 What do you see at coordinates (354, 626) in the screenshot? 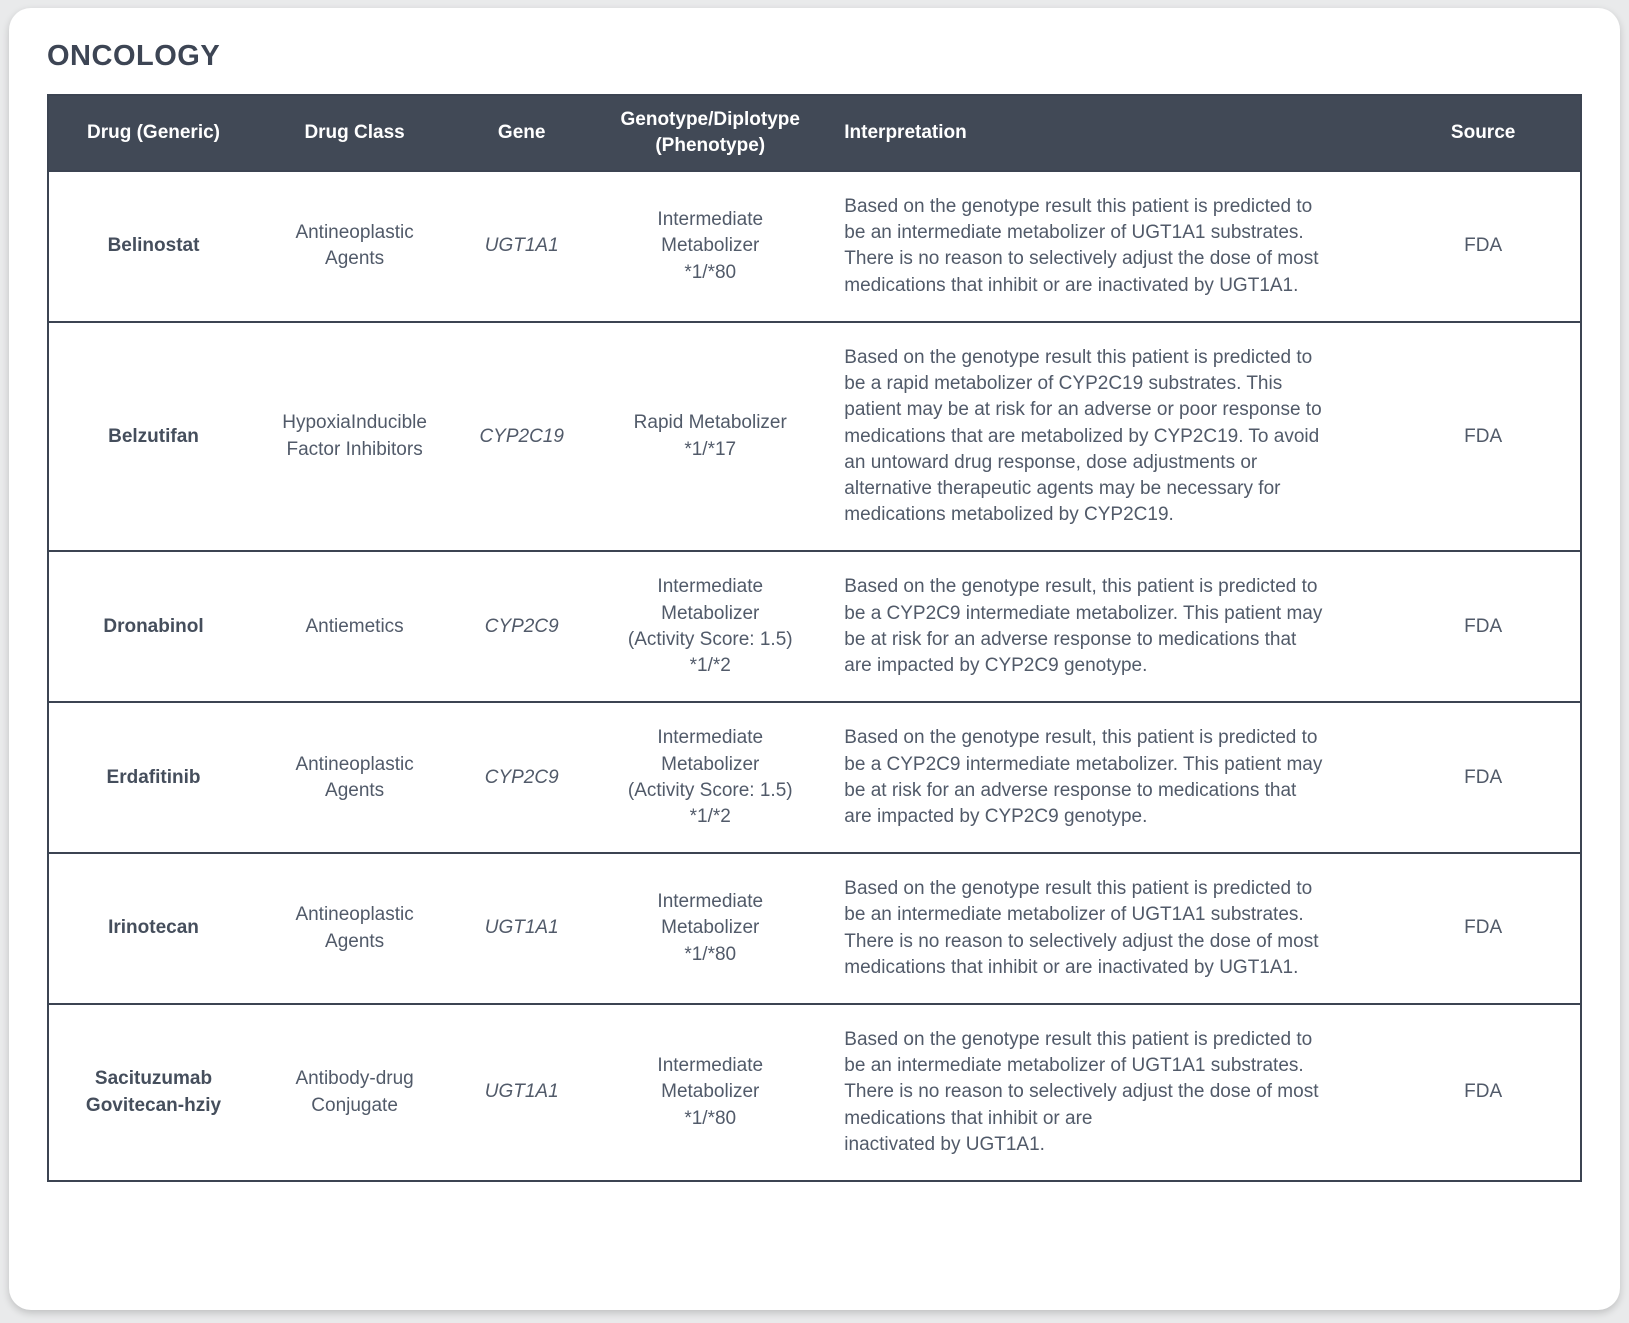
I see `drug-class-cell: Antiemetics` at bounding box center [354, 626].